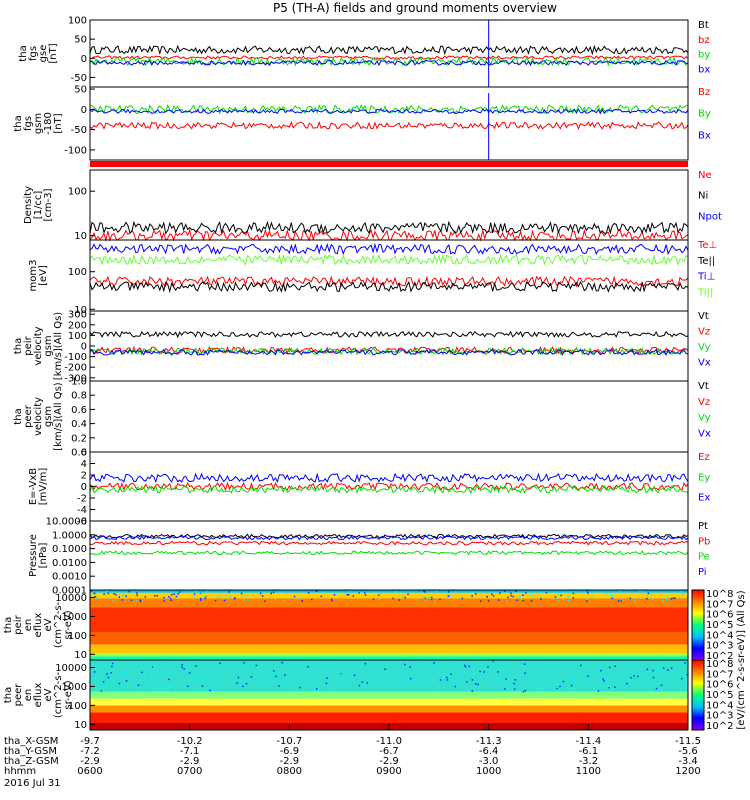  What do you see at coordinates (719, 615) in the screenshot?
I see `colorbar-tick-label: 10^6` at bounding box center [719, 615].